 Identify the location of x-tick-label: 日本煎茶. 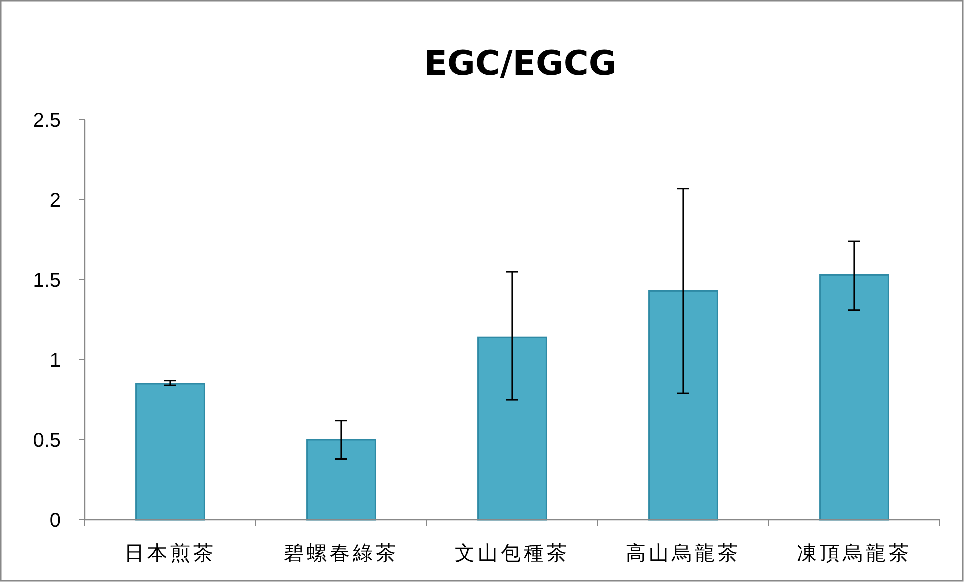
(170, 553).